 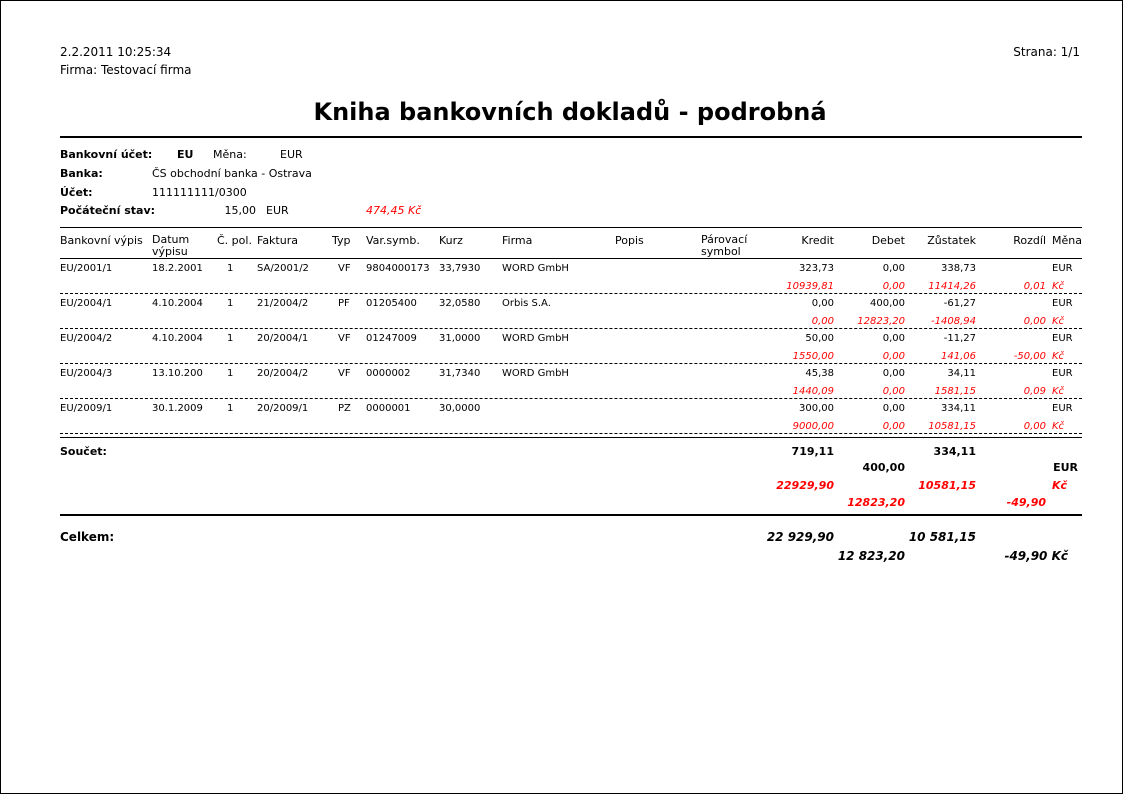 What do you see at coordinates (1065, 467) in the screenshot?
I see `sum-mena: EUR` at bounding box center [1065, 467].